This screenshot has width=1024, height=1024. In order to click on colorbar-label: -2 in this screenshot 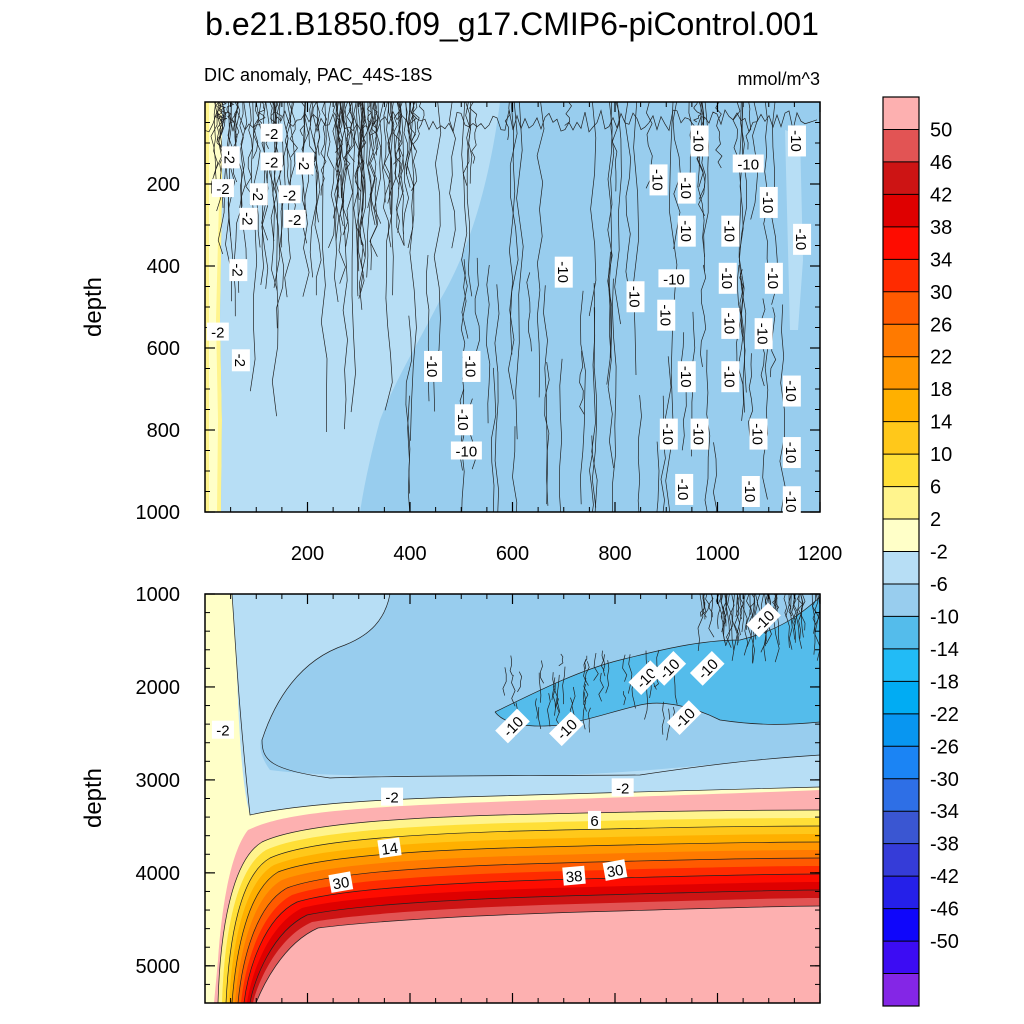, I will do `click(939, 553)`.